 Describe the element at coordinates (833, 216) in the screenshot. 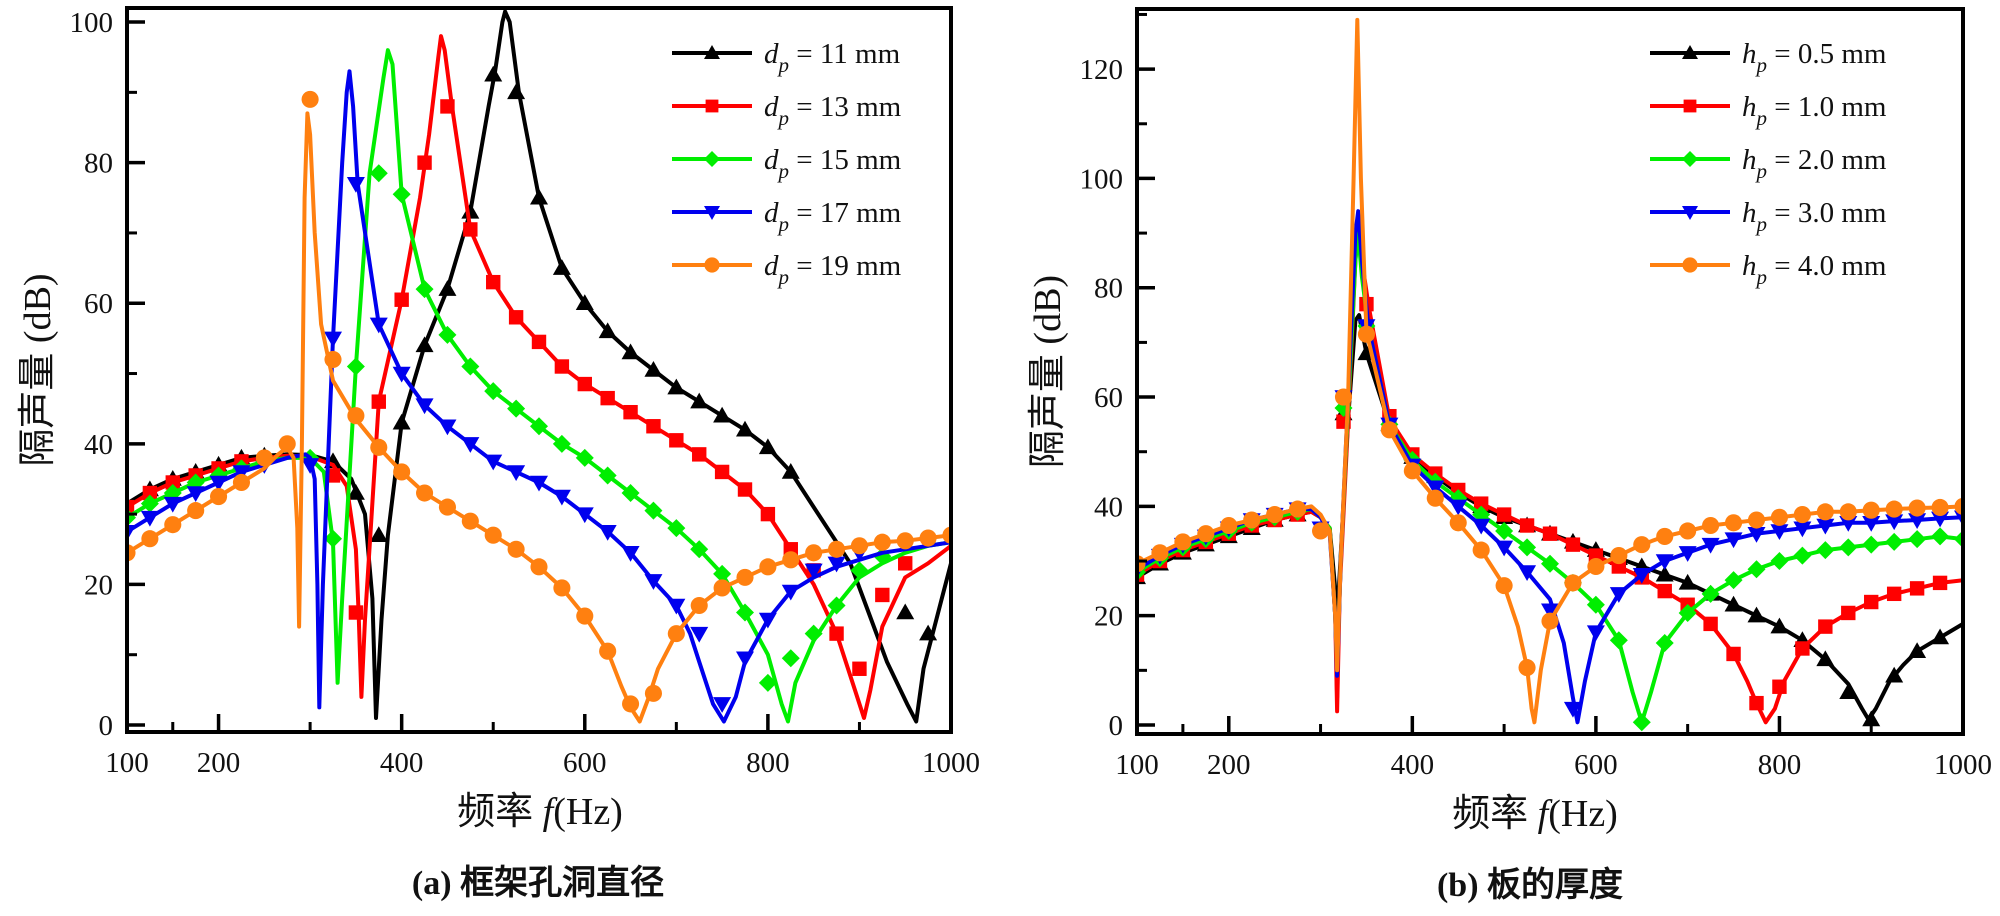

I see `legend-label: dp = 17 mm` at that location.